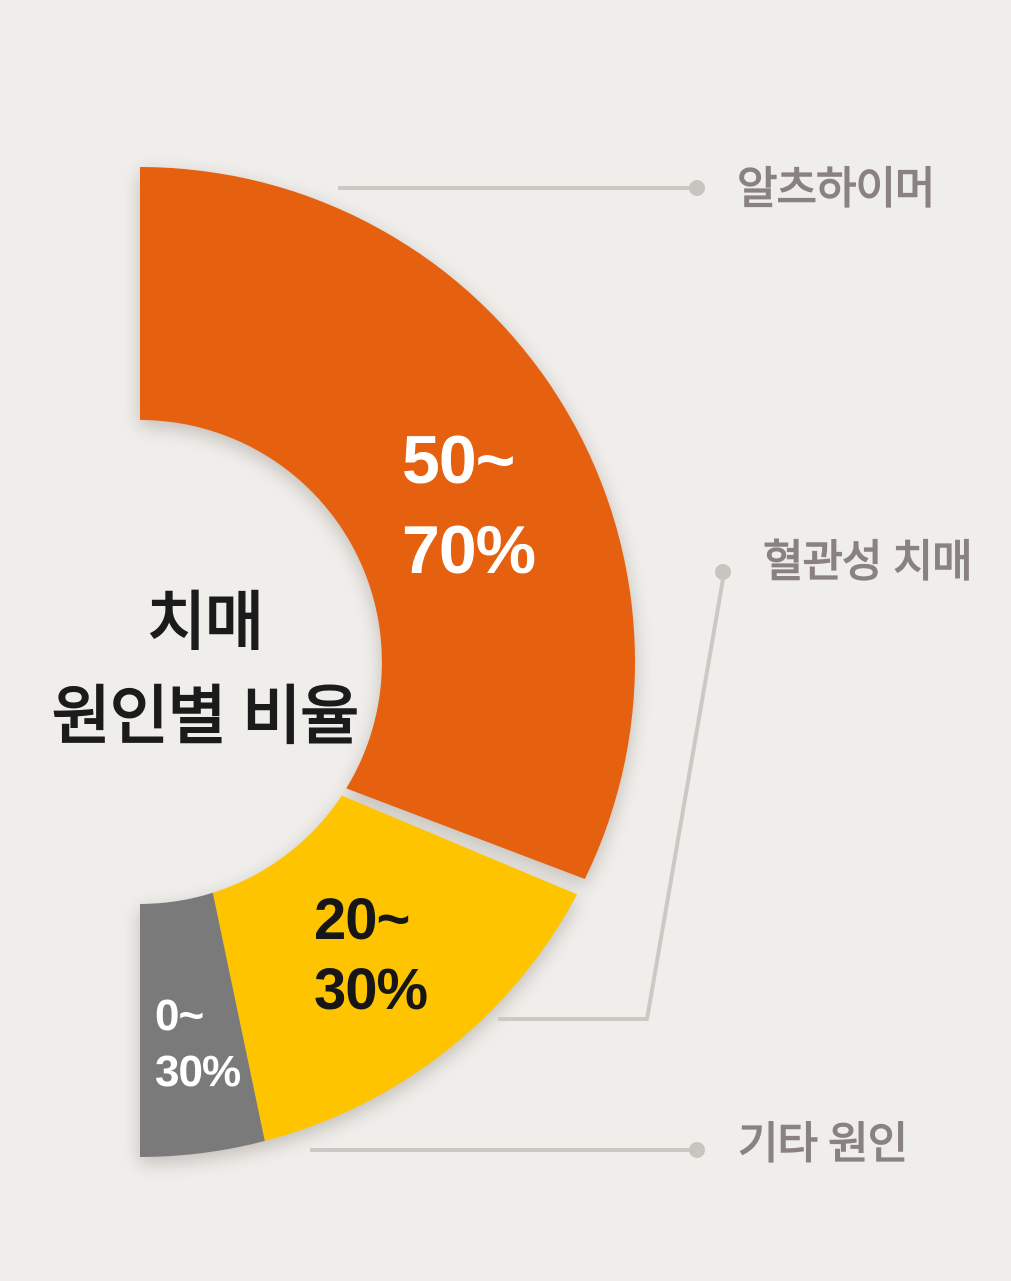  What do you see at coordinates (205, 622) in the screenshot?
I see `chart-title-line1: 치매` at bounding box center [205, 622].